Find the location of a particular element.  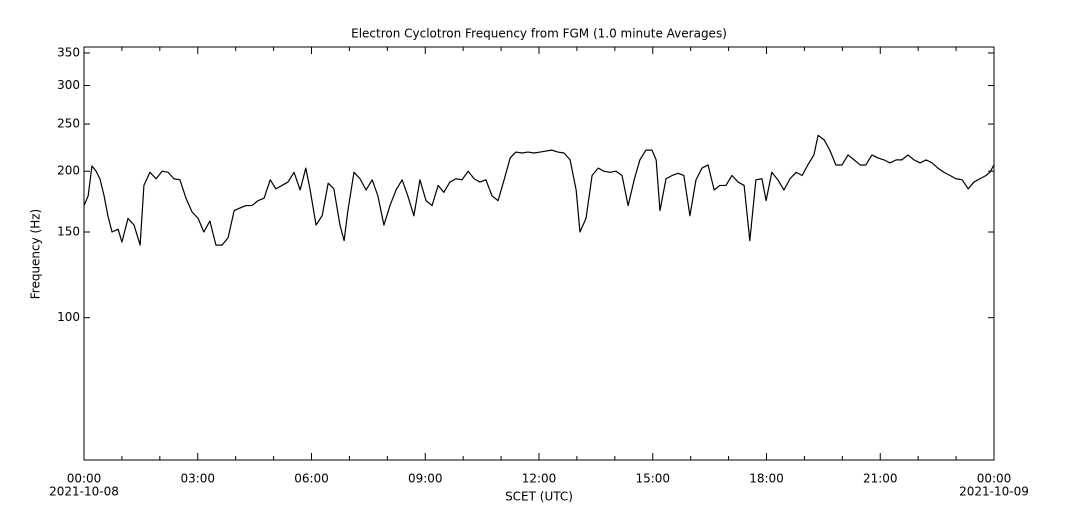

y-tick-label: 150 is located at coordinates (68, 232).